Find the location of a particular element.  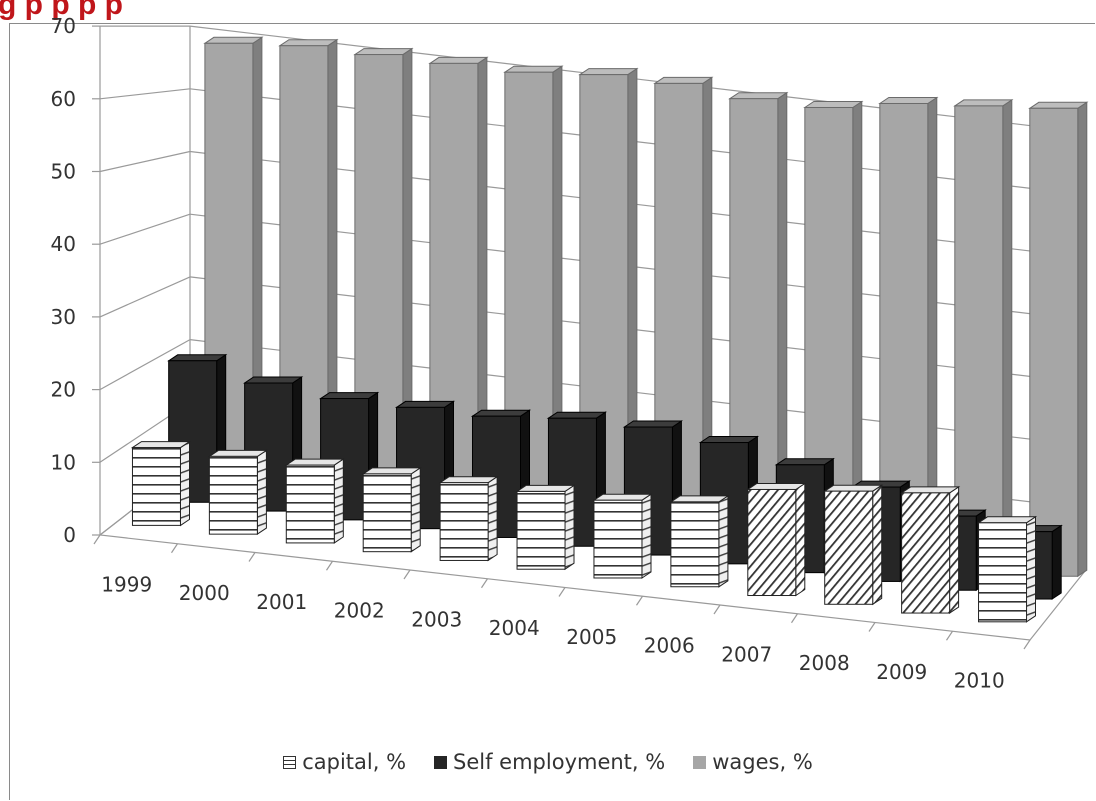

bar-capital-2003 is located at coordinates (468, 518).